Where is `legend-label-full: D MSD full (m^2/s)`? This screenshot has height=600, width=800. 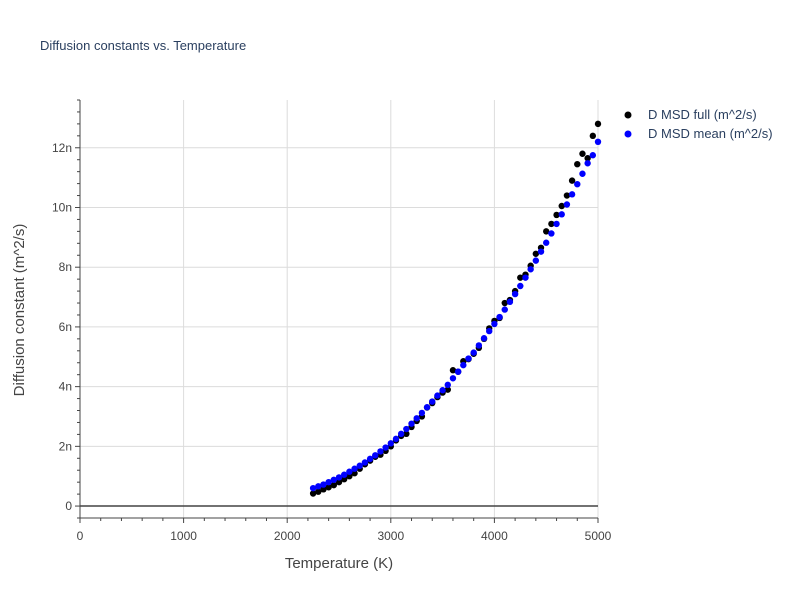
legend-label-full: D MSD full (m^2/s) is located at coordinates (702, 114).